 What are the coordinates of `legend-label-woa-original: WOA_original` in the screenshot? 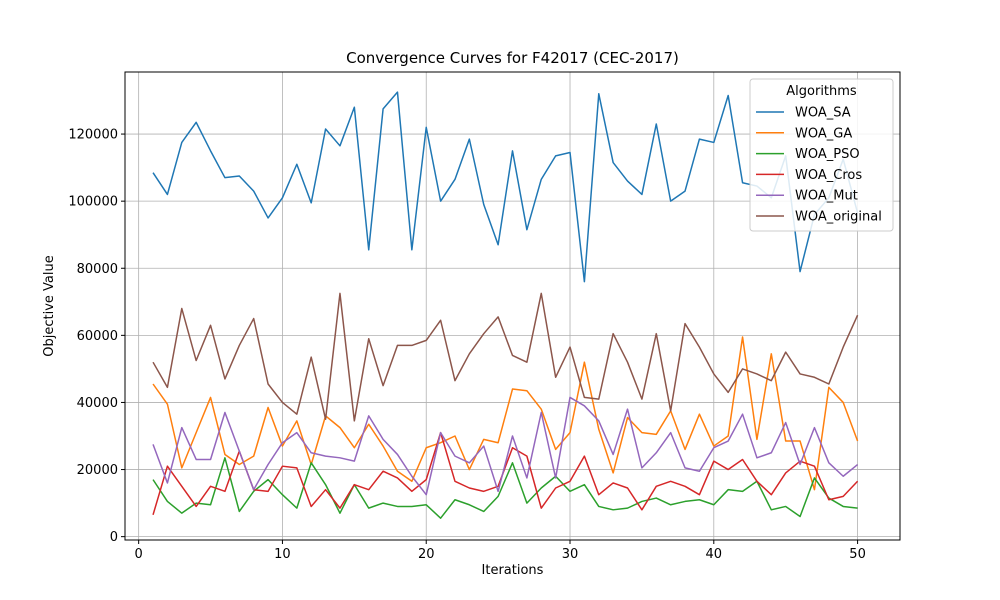 It's located at (838, 217).